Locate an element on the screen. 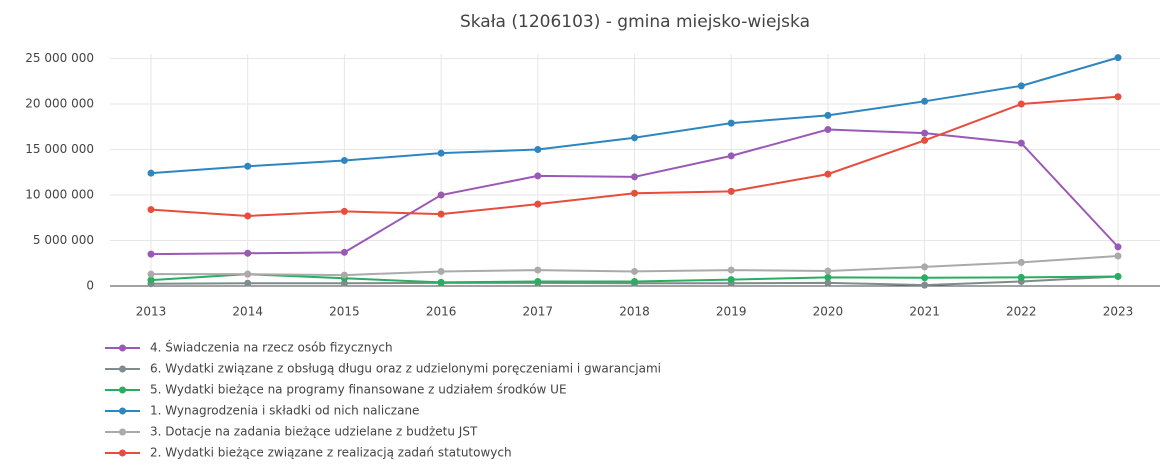  y-tick-label: 10 000 000 is located at coordinates (59, 195).